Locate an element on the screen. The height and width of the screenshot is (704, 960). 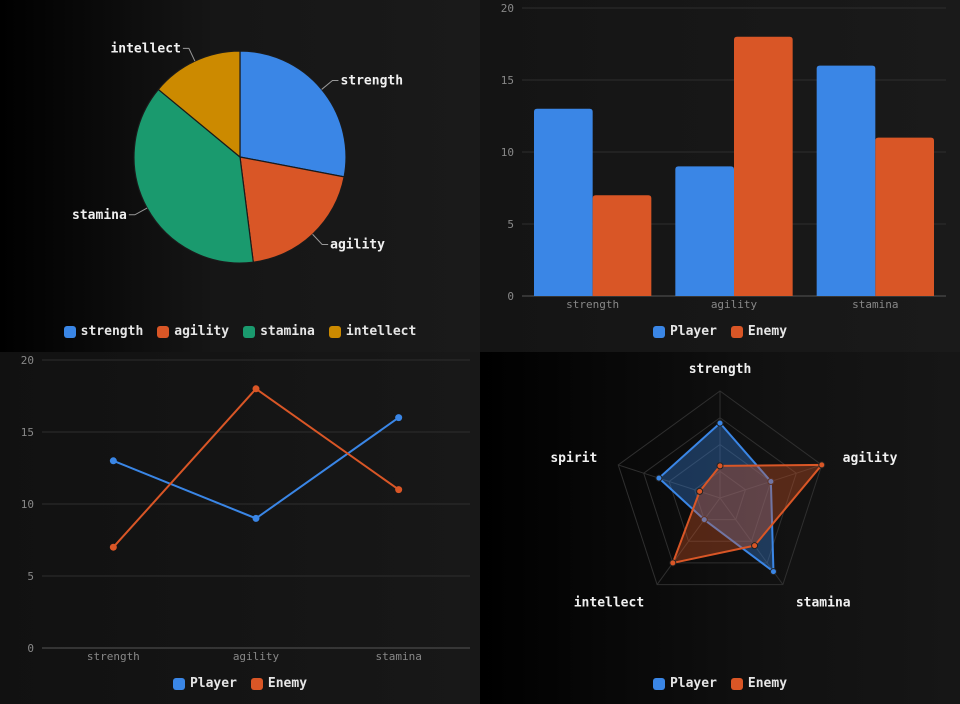
pie-label-strength: strength is located at coordinates (371, 81).